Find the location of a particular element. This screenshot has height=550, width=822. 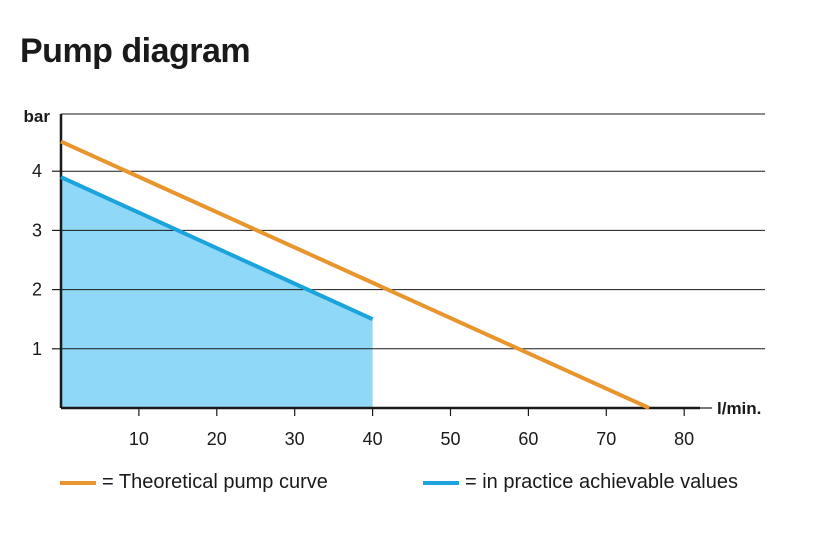

y-tick-label: 3 is located at coordinates (37, 230).